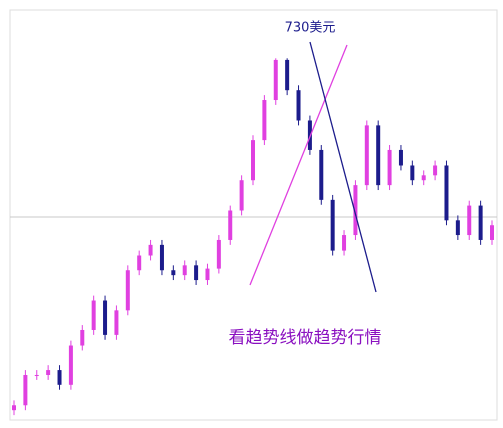 Image resolution: width=503 pixels, height=428 pixels. Describe the element at coordinates (298, 165) in the screenshot. I see `uptrend-line` at that location.